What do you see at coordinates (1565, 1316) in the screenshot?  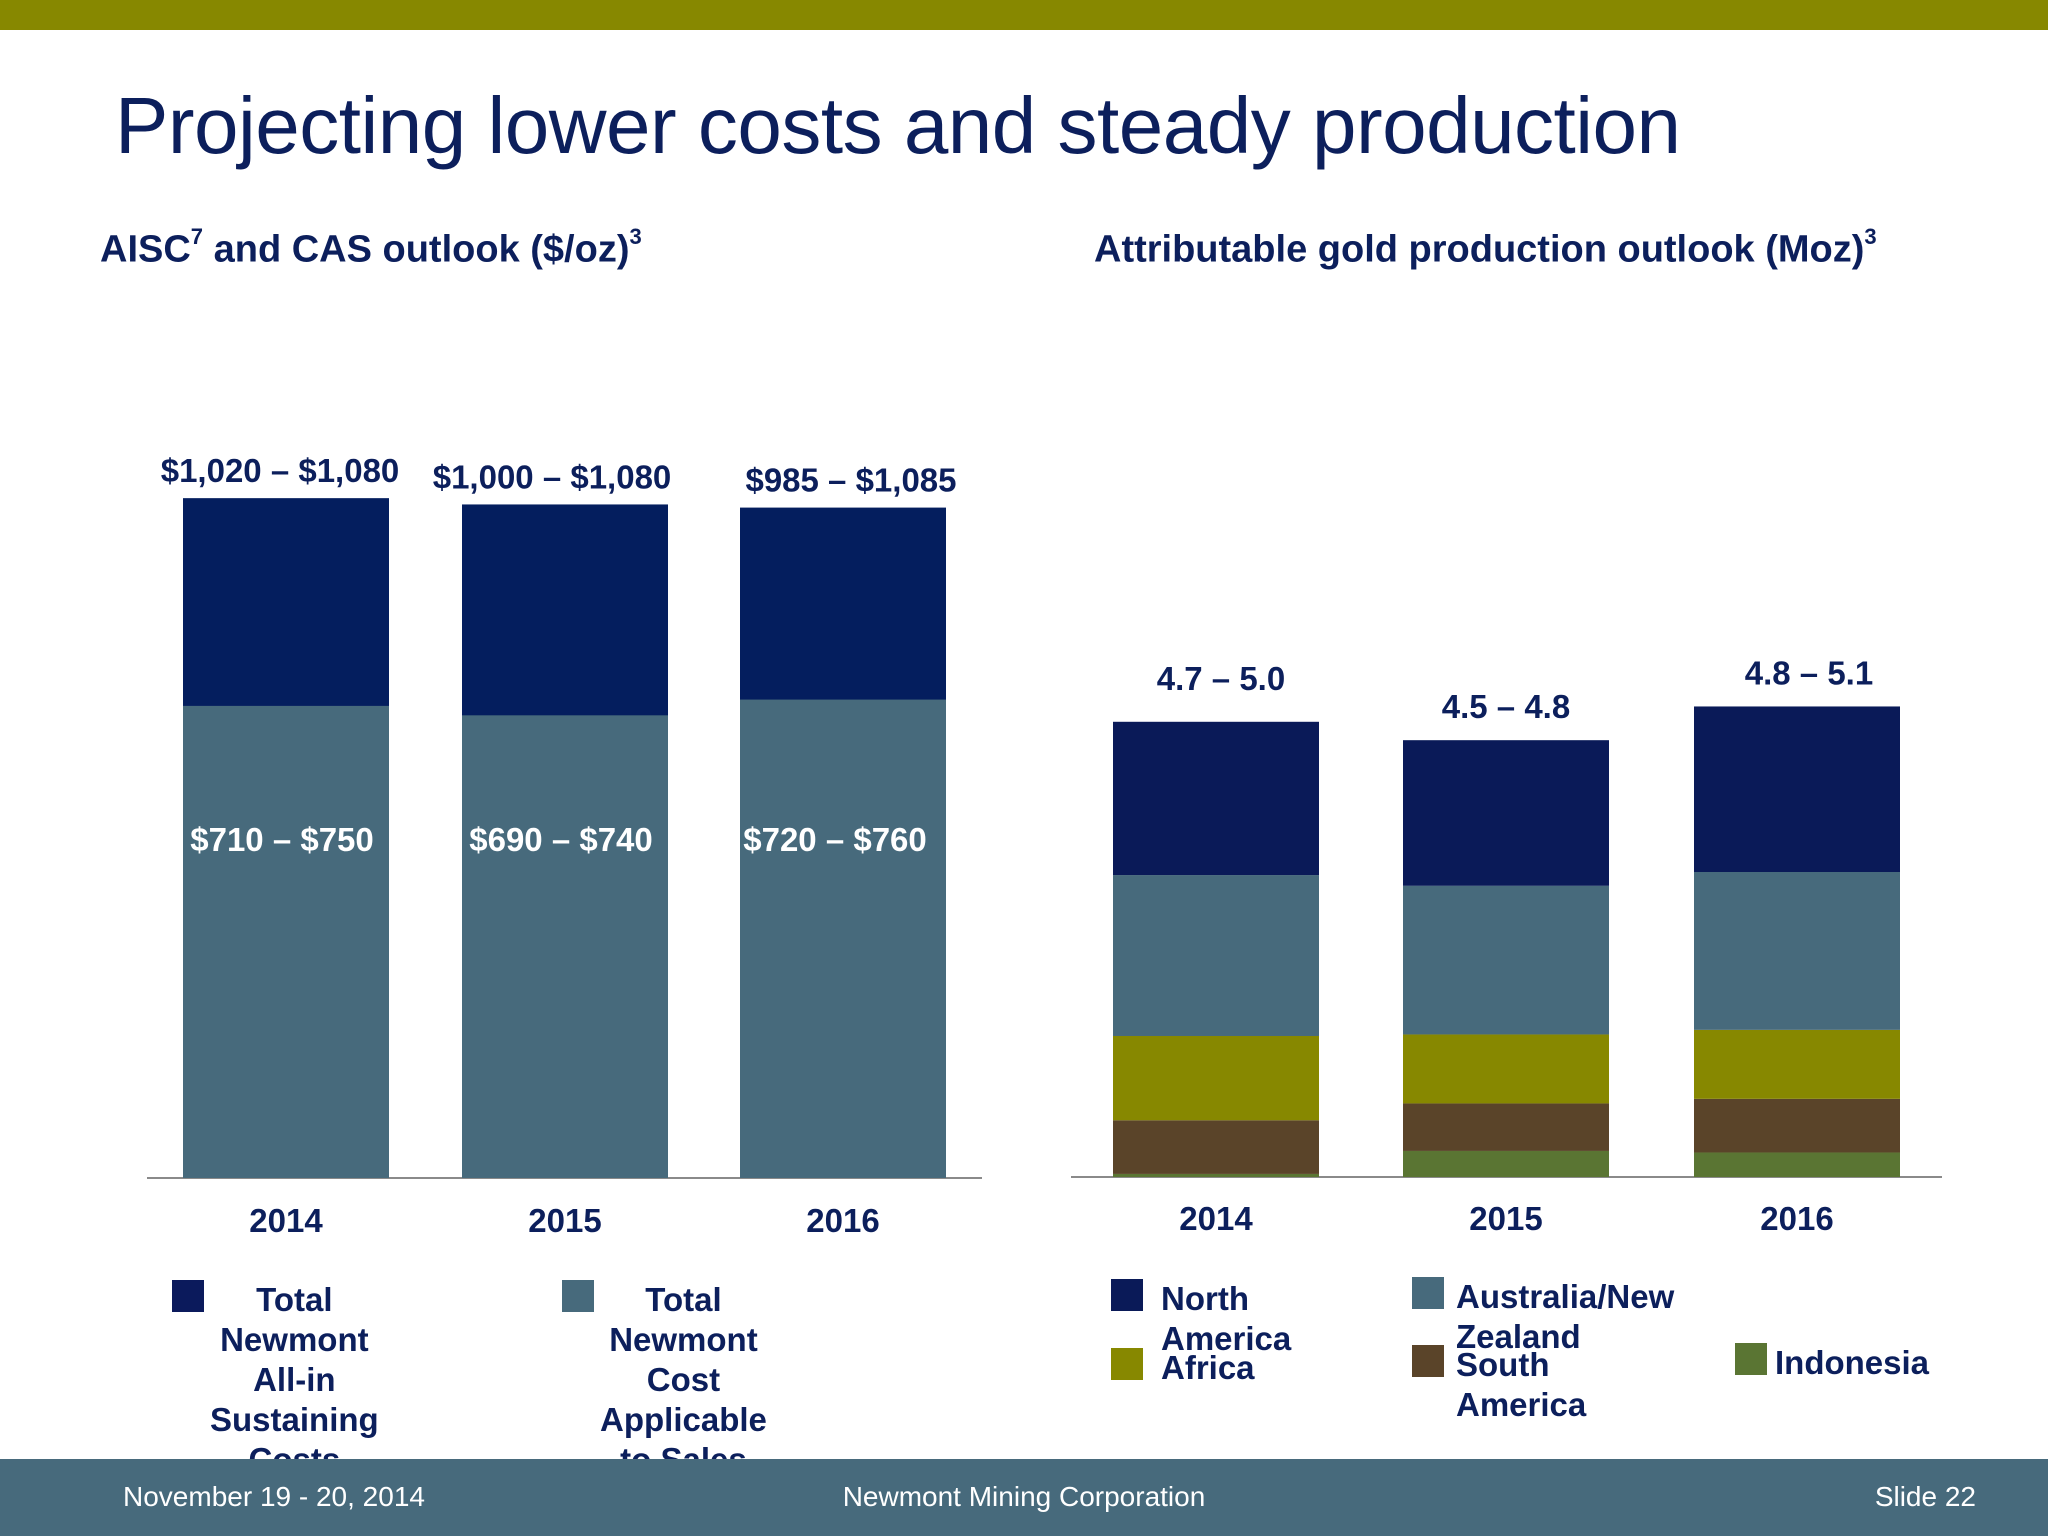 I see `legend-label-australia-nz: Australia/New Zealand` at bounding box center [1565, 1316].